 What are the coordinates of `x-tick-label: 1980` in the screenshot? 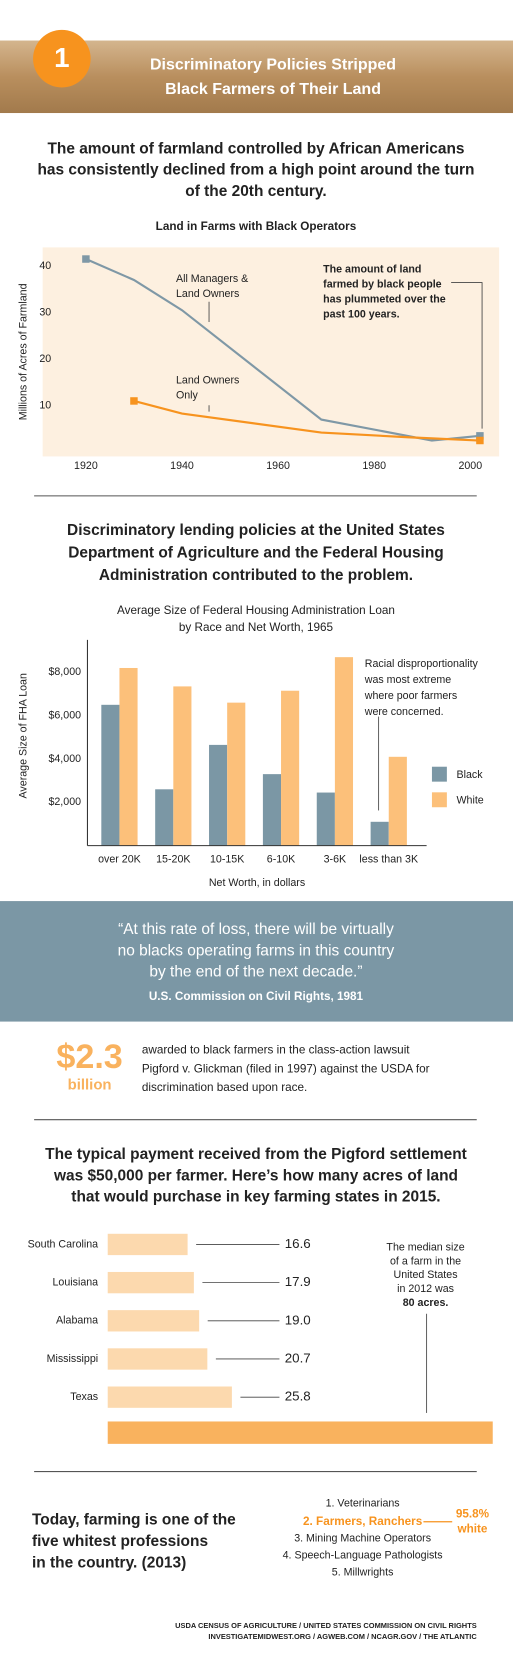 It's located at (374, 466).